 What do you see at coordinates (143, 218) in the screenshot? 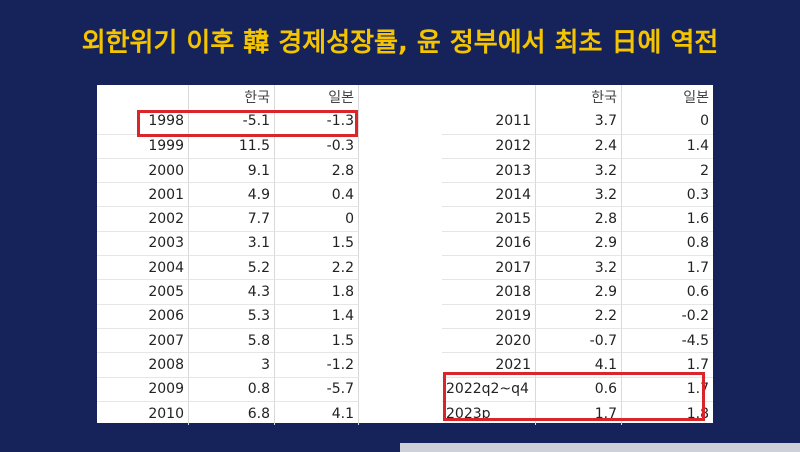
I see `cell-year: 2002` at bounding box center [143, 218].